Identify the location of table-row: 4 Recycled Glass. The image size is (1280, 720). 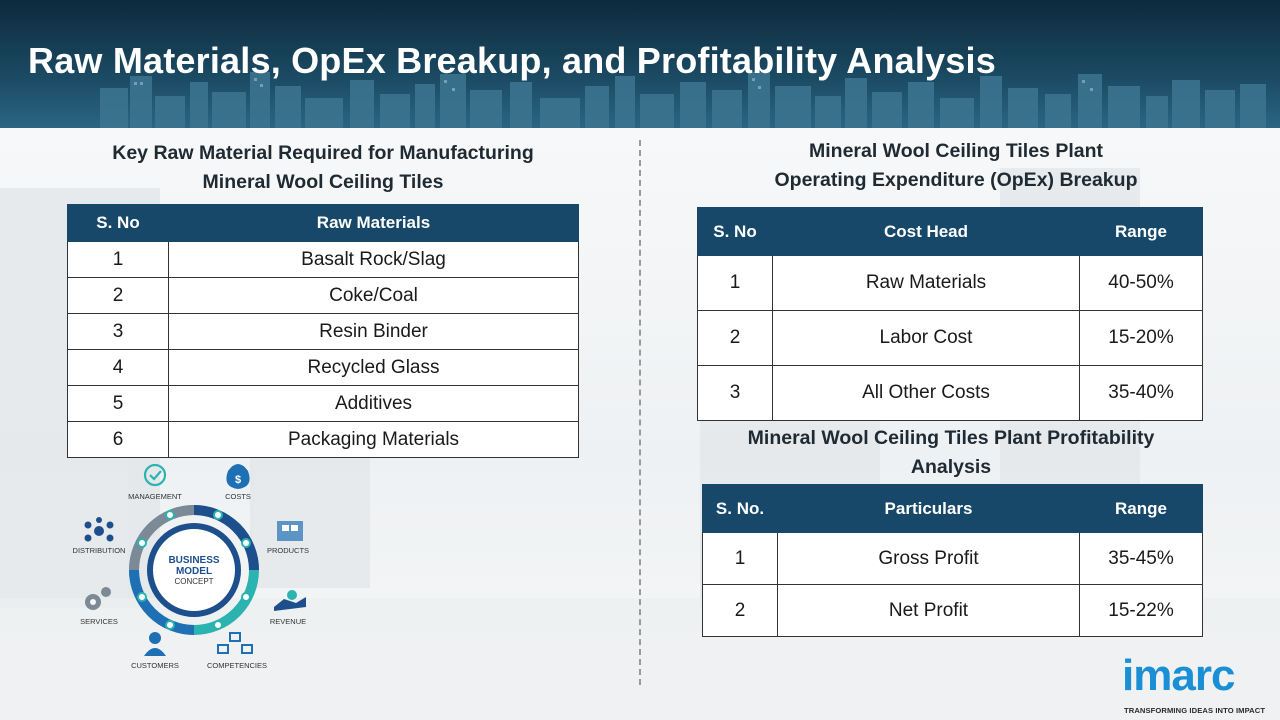
(323, 367).